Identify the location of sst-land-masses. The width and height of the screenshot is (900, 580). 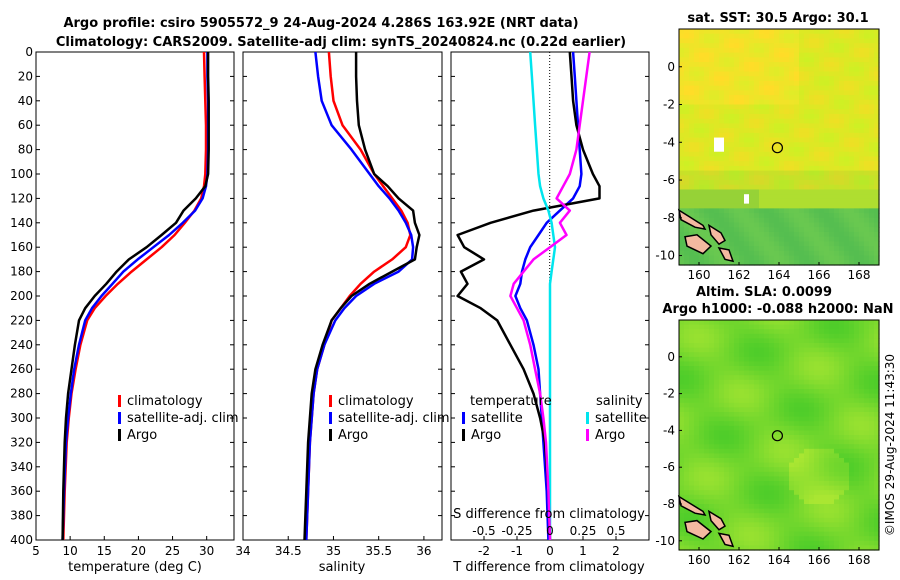
(706, 235).